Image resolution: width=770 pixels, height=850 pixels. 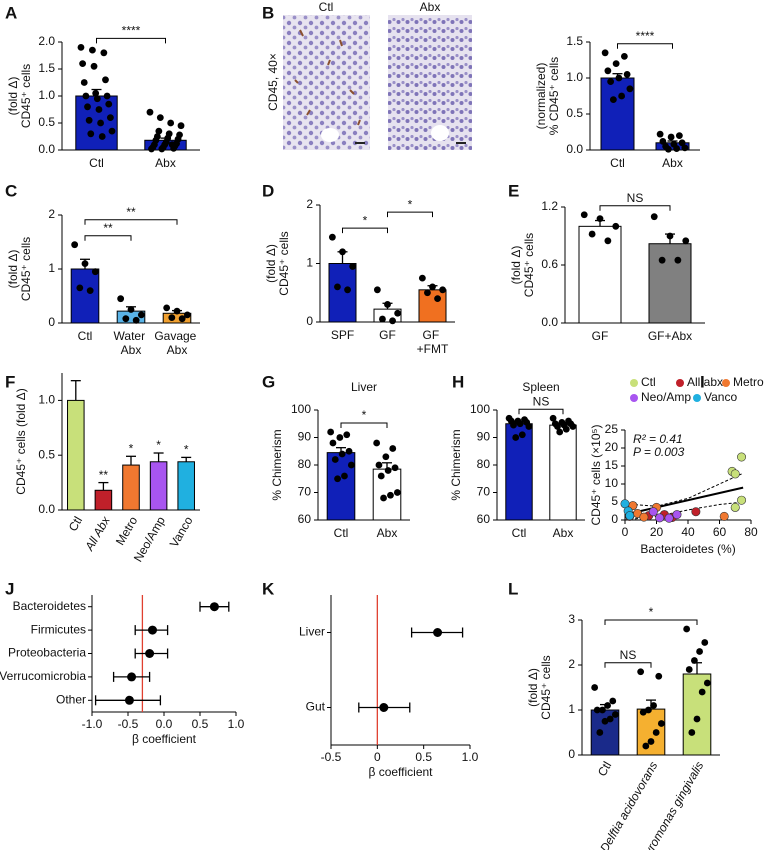 What do you see at coordinates (541, 96) in the screenshot?
I see `y-axis-label: (normalized)` at bounding box center [541, 96].